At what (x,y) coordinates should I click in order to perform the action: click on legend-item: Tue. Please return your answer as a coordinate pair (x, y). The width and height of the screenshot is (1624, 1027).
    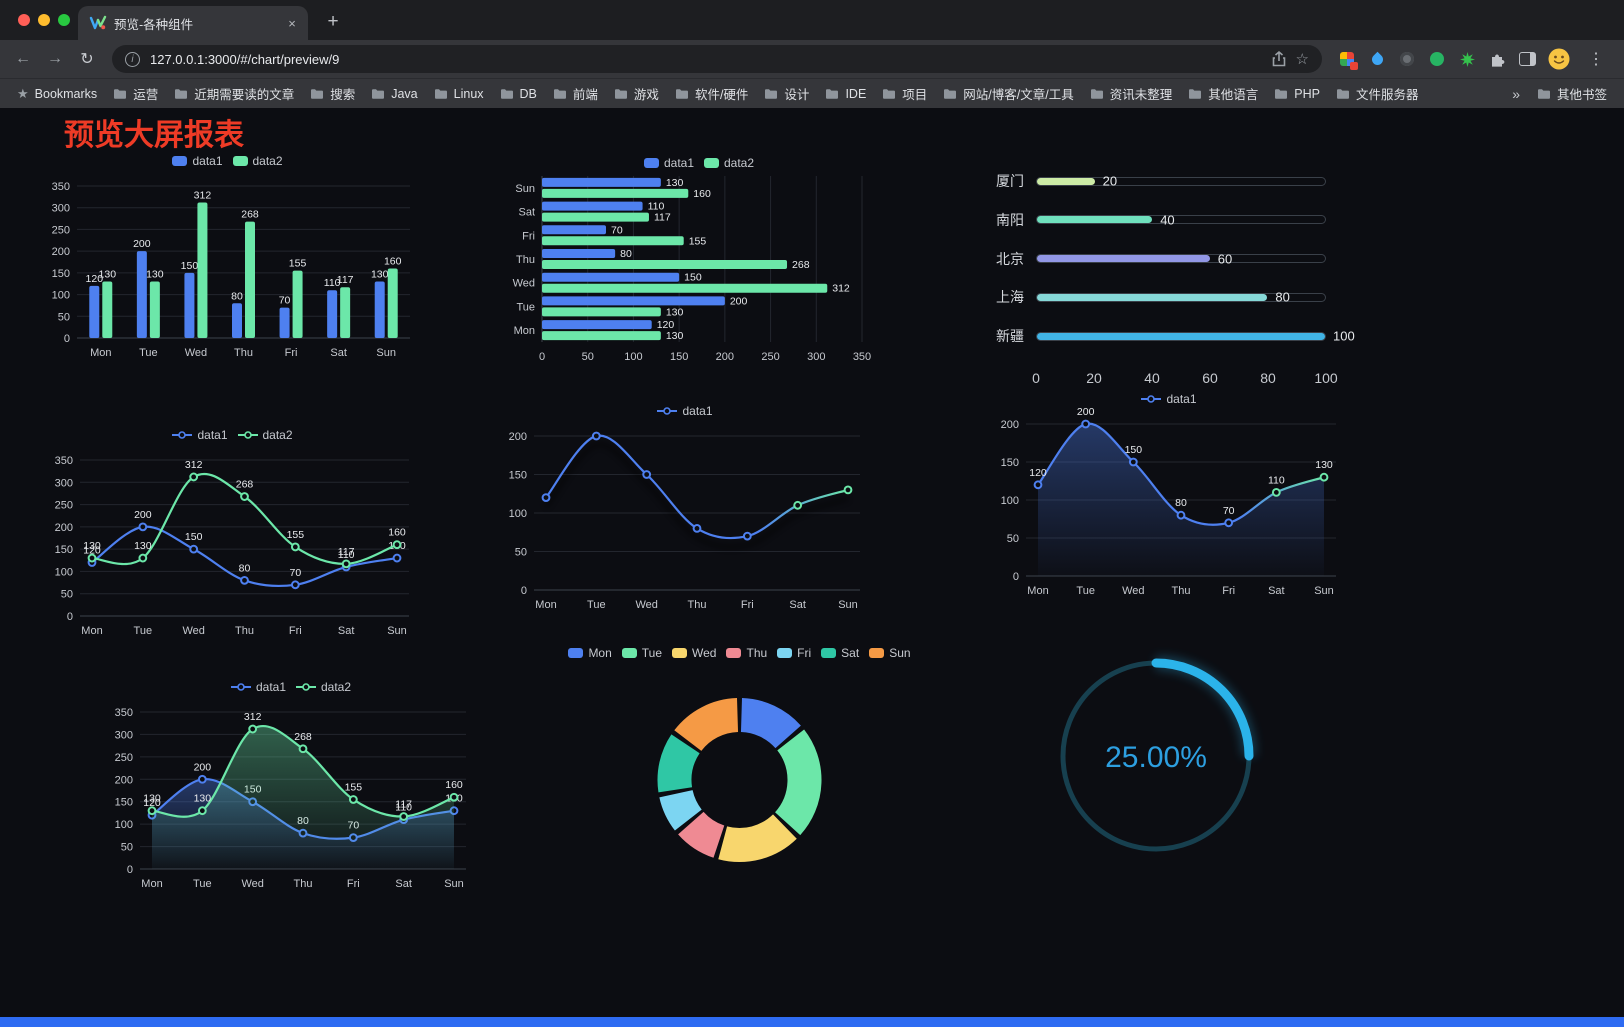
    Looking at the image, I should click on (641, 653).